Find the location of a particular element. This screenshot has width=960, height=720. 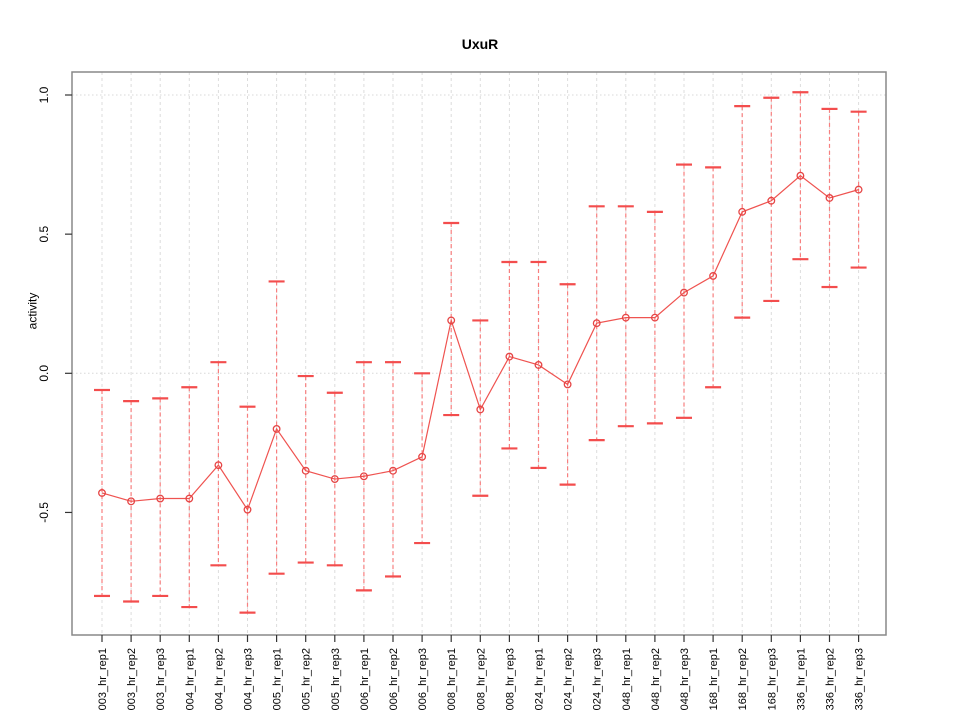

x-tick-label: 008_hr_rep1 is located at coordinates (452, 679).